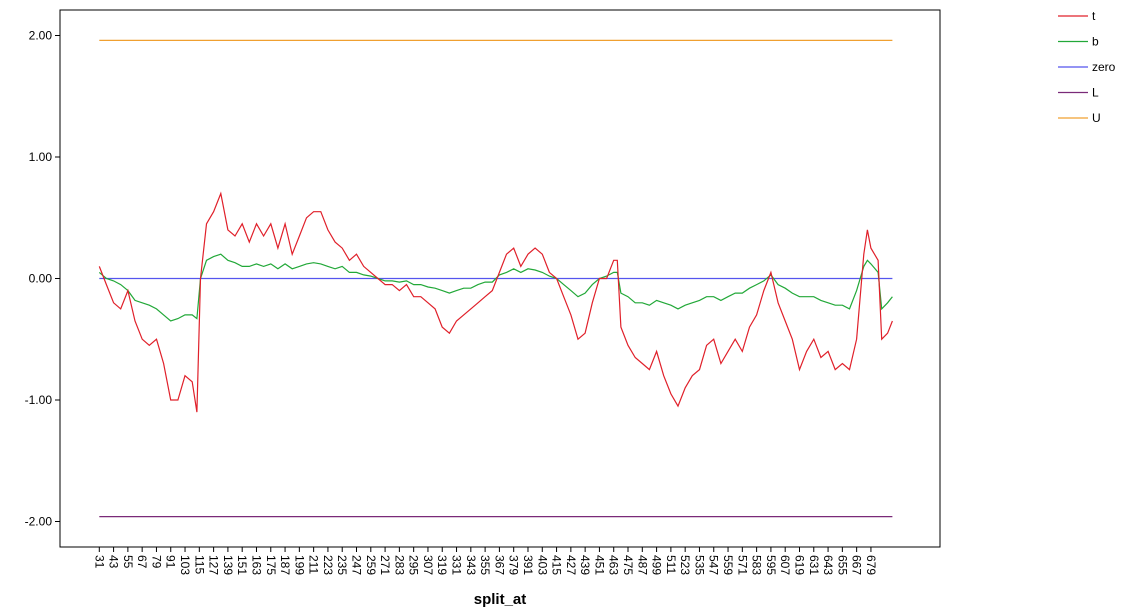 This screenshot has width=1125, height=615. What do you see at coordinates (628, 565) in the screenshot?
I see `x-tick-label: 475` at bounding box center [628, 565].